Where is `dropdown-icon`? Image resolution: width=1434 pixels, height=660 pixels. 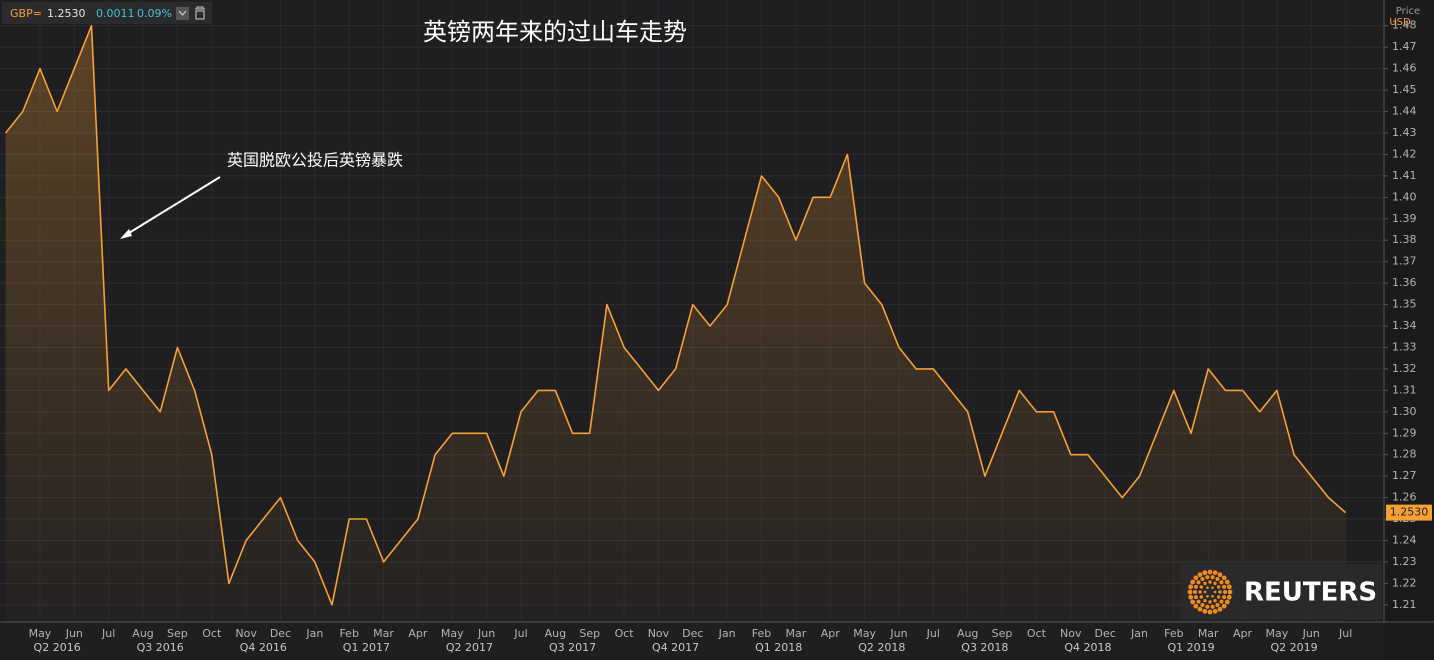 dropdown-icon is located at coordinates (182, 13).